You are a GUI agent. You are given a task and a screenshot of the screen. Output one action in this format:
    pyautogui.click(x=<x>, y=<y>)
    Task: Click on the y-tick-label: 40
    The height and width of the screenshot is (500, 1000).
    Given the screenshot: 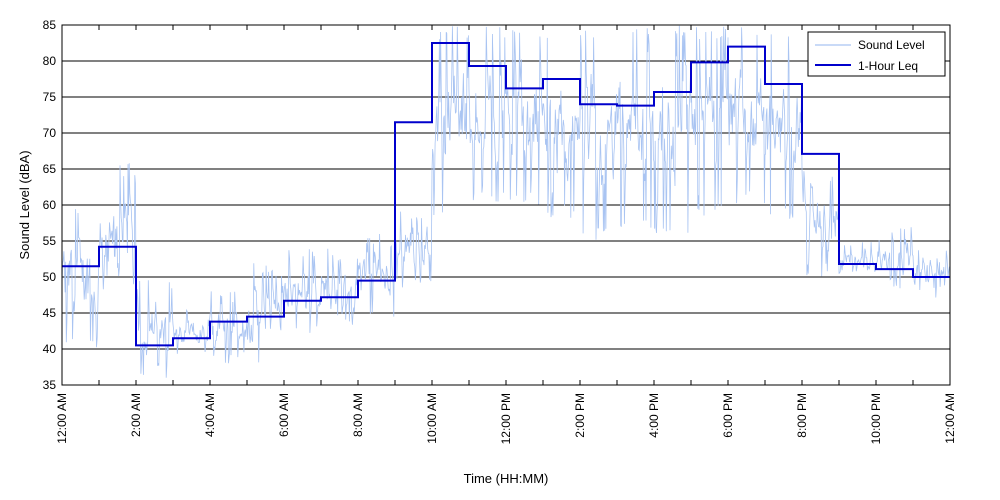 What is the action you would take?
    pyautogui.click(x=50, y=349)
    